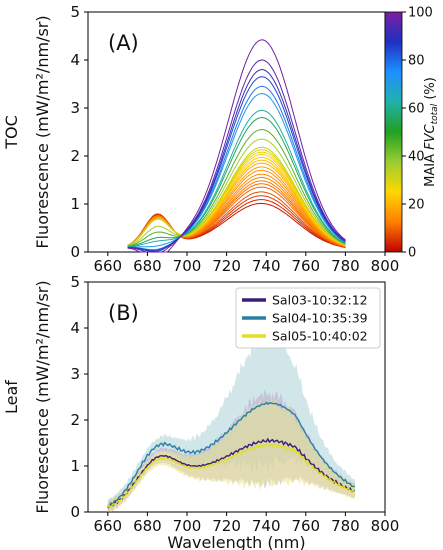  Describe the element at coordinates (123, 313) in the screenshot. I see `panel-label-b: (B)` at that location.